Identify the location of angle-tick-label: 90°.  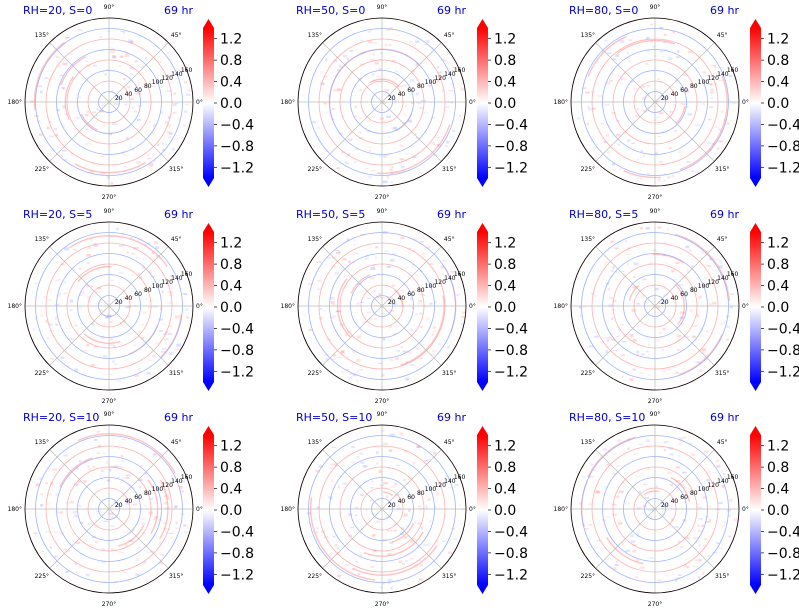
(382, 7).